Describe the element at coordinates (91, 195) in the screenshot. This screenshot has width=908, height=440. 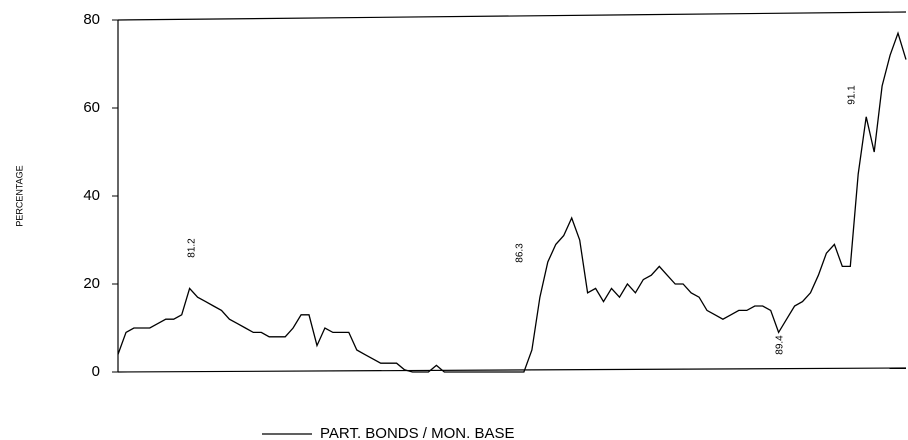
I see `y-tick-label: 40` at that location.